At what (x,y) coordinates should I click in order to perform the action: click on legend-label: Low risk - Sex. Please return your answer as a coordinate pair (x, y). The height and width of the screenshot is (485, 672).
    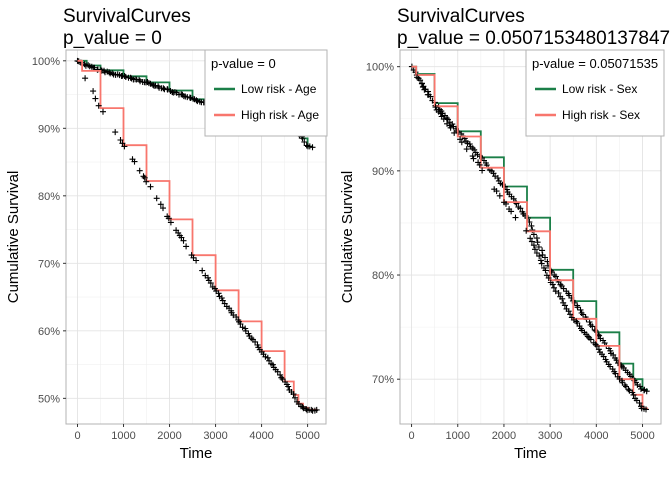
    Looking at the image, I should click on (599, 89).